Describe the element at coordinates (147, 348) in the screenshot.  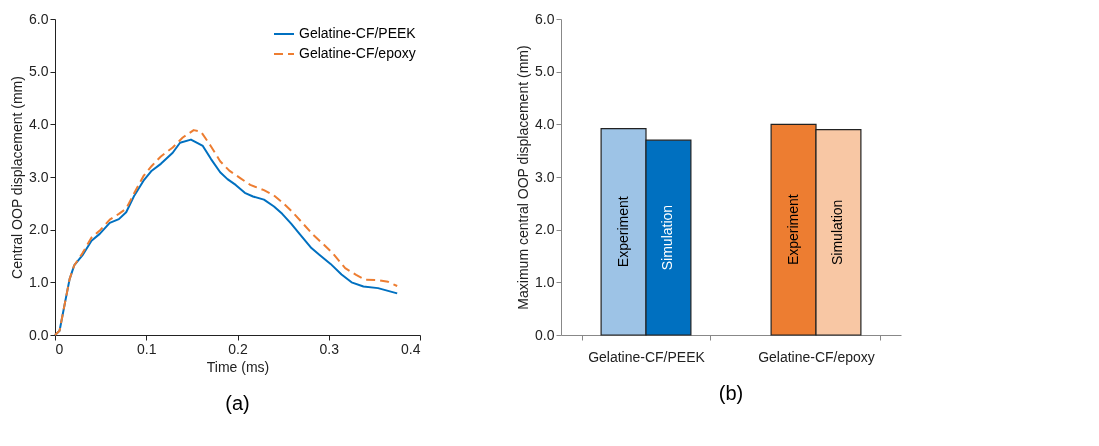
I see `x-tick-label: 0.1` at that location.